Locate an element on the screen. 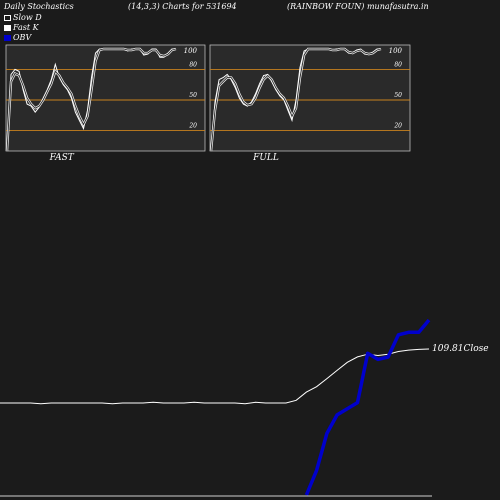  fast-series-inner is located at coordinates (91, 100).